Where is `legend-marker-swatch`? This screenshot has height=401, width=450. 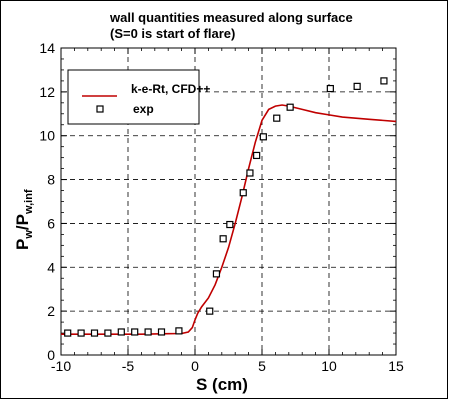 legend-marker-swatch is located at coordinates (100, 109).